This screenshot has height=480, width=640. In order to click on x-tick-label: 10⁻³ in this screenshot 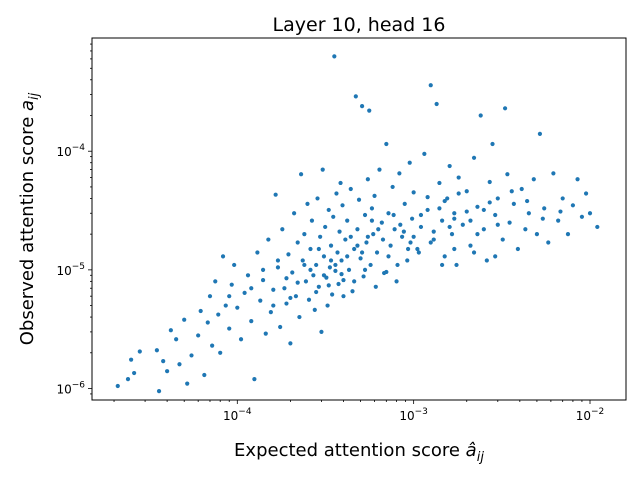, I will do `click(413, 415)`.